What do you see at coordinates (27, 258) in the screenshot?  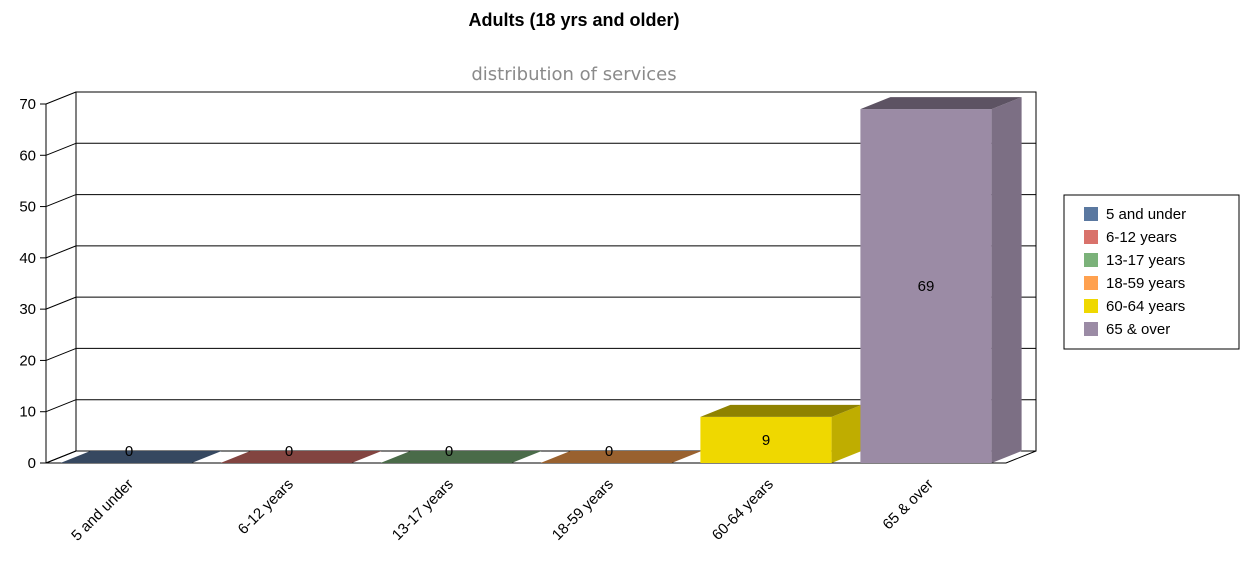 I see `y-tick-label: 40` at bounding box center [27, 258].